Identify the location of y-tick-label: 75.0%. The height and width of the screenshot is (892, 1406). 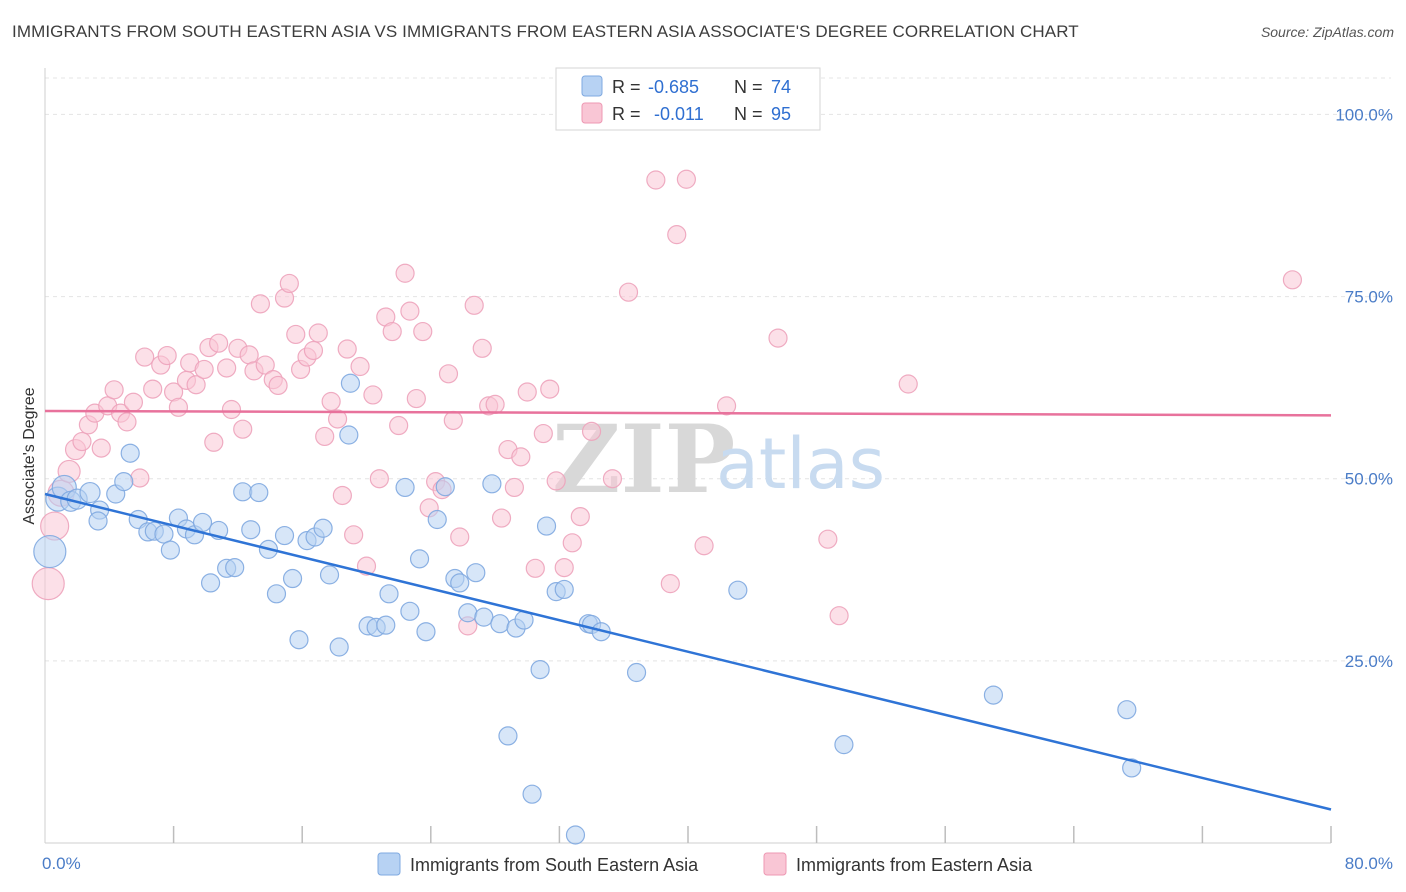
(1369, 297).